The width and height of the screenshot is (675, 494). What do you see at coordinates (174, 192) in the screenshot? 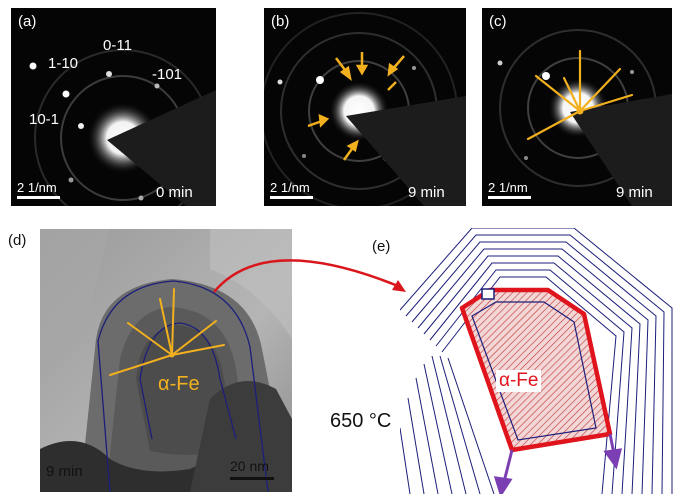
I see `time-label-a: 0 min` at bounding box center [174, 192].